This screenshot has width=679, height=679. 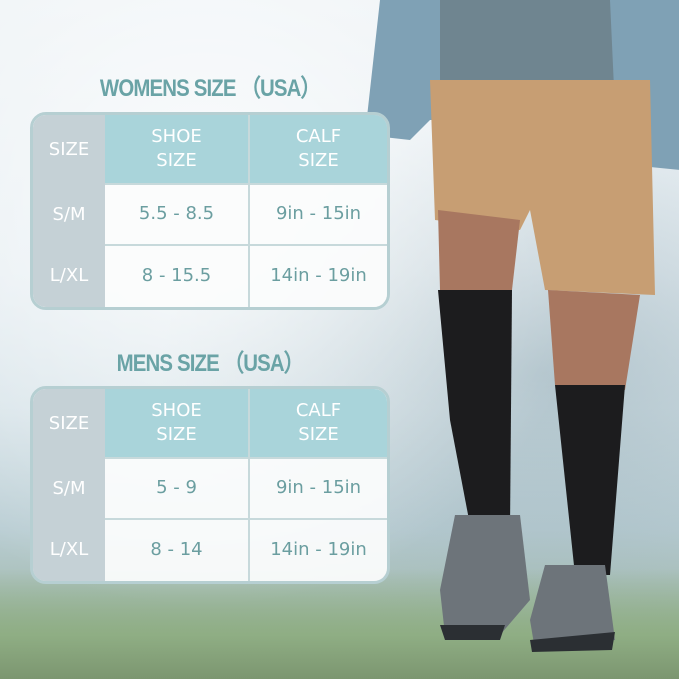 I want to click on shoe-size-value: 5.5 - 8.5, so click(x=177, y=215).